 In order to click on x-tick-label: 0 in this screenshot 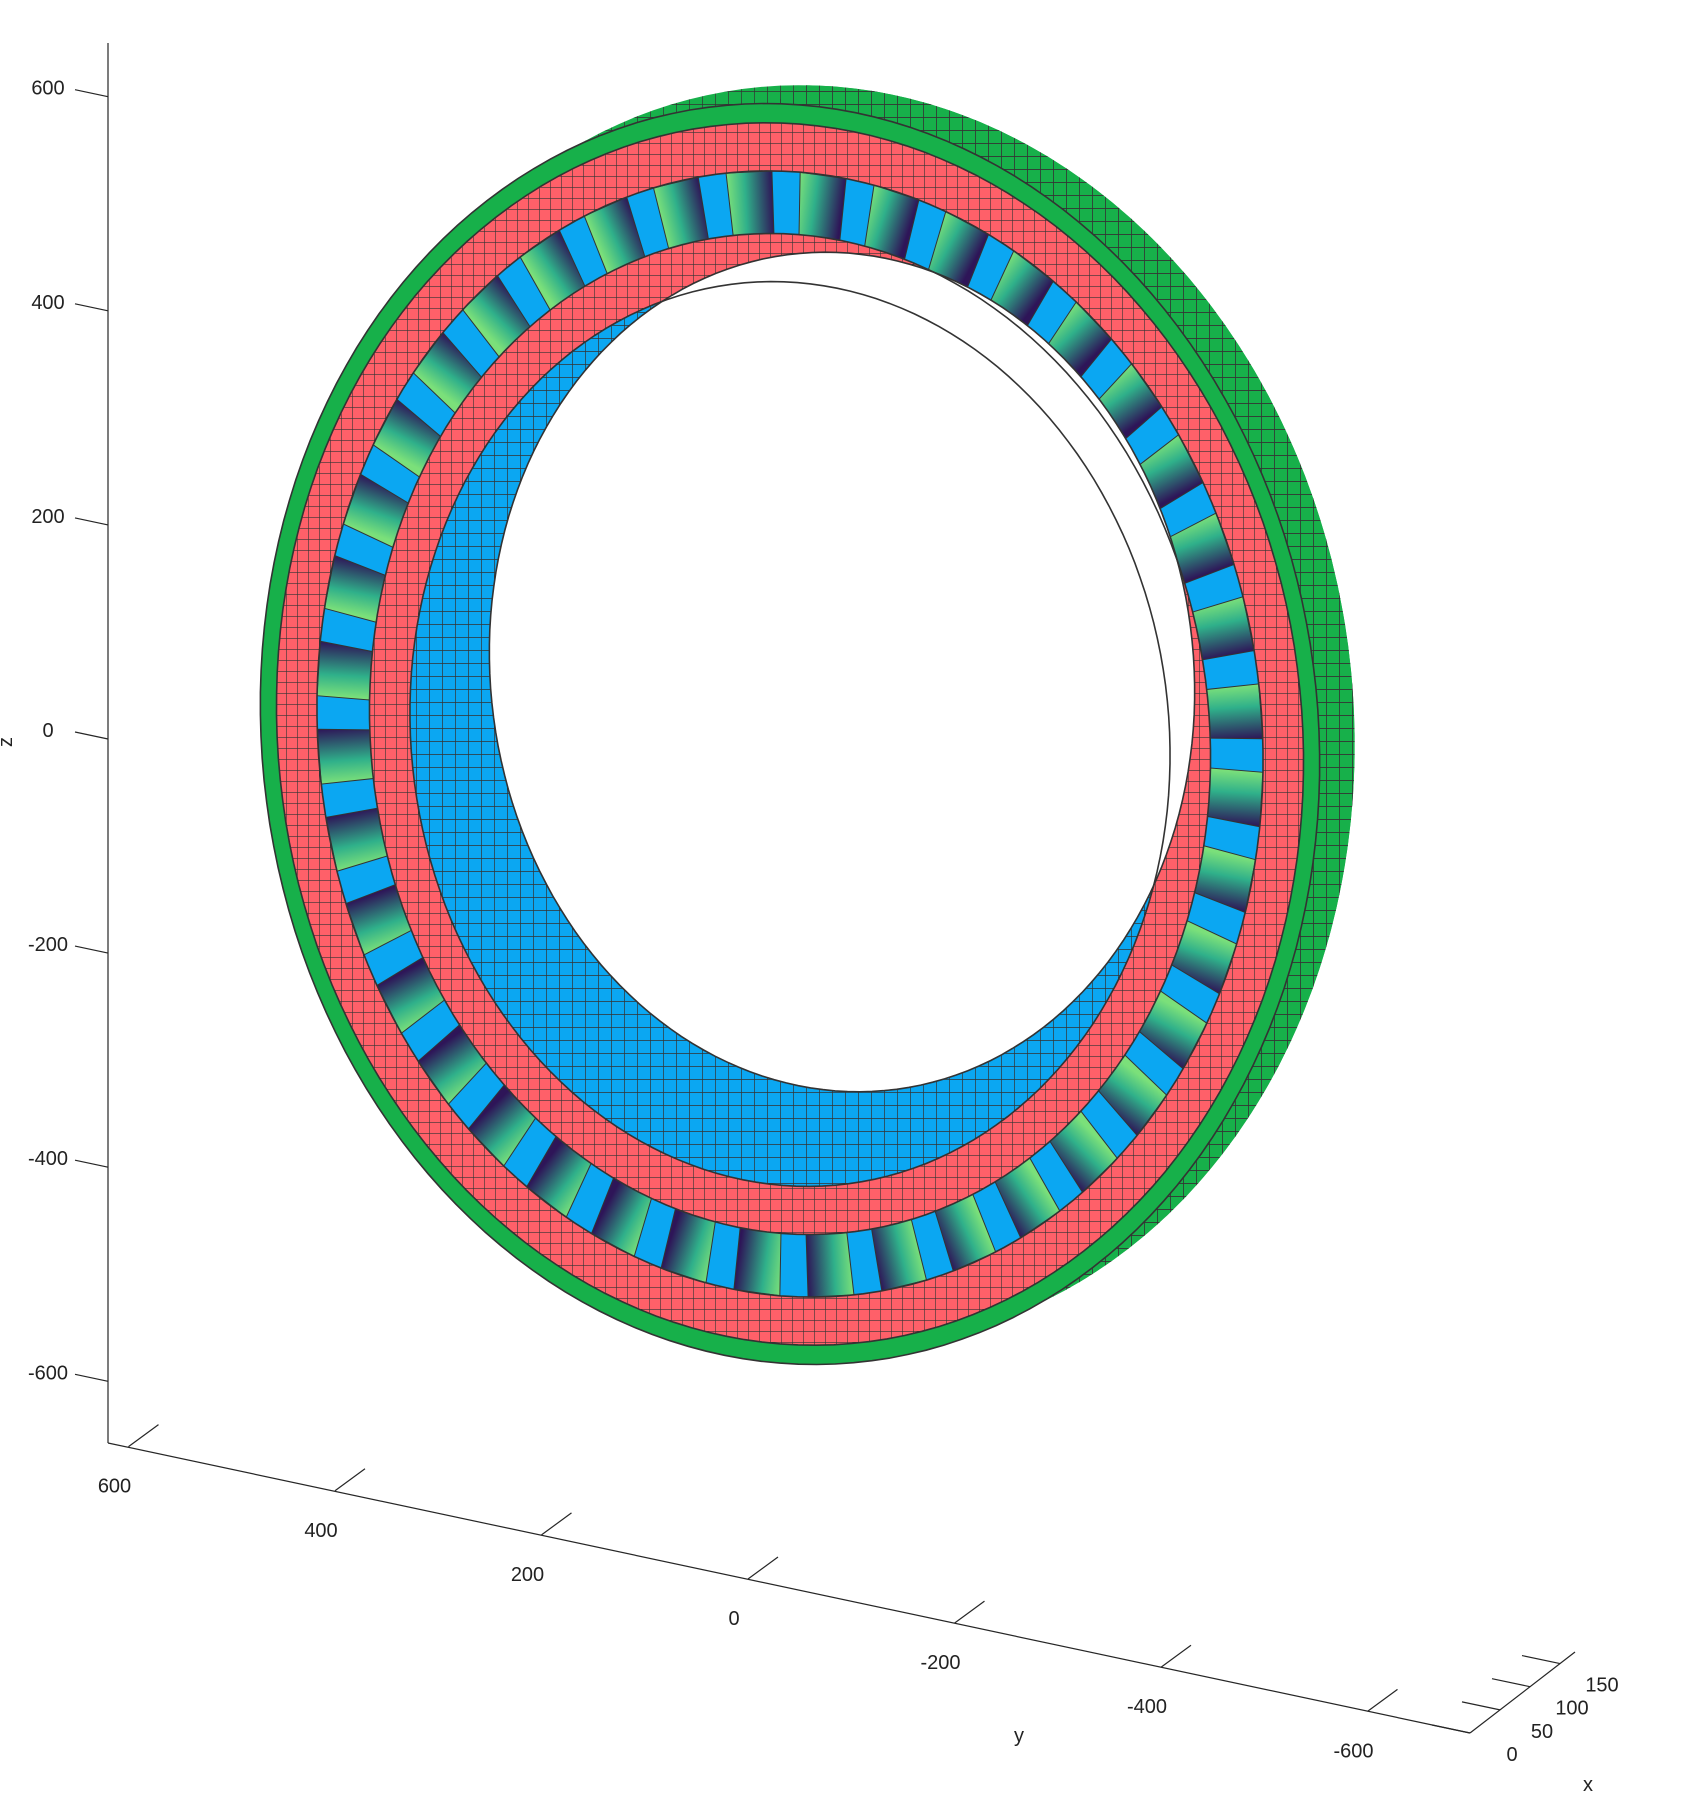, I will do `click(1511, 1755)`.